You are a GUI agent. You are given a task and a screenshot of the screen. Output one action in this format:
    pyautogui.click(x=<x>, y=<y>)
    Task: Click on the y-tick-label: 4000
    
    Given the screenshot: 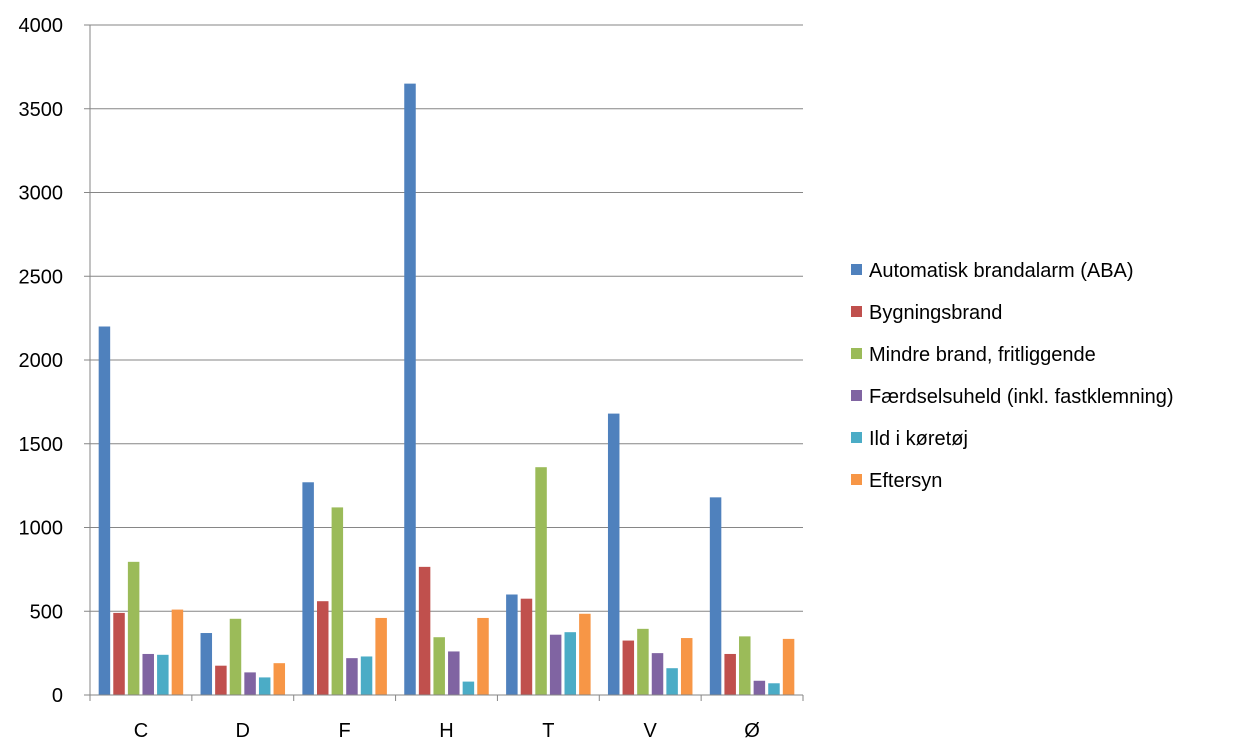 What is the action you would take?
    pyautogui.click(x=41, y=26)
    